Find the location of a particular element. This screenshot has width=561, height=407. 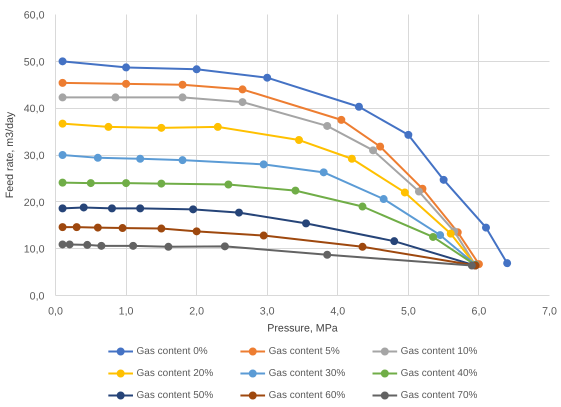

legend-label: Gas content 10% is located at coordinates (439, 351).